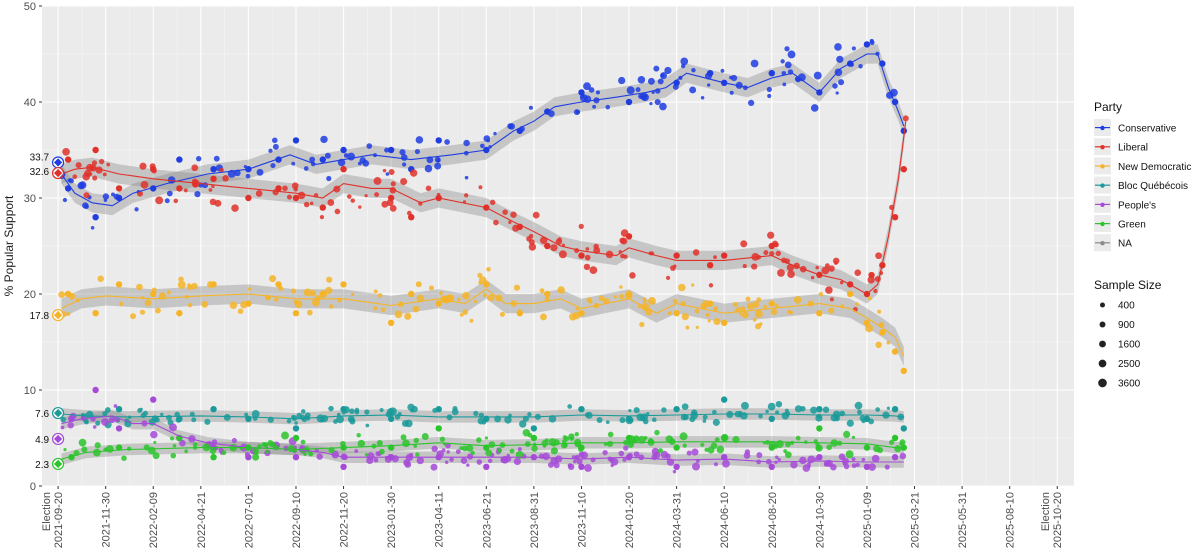  What do you see at coordinates (59, 520) in the screenshot?
I see `x-tick-label: 2021-09-20` at bounding box center [59, 520].